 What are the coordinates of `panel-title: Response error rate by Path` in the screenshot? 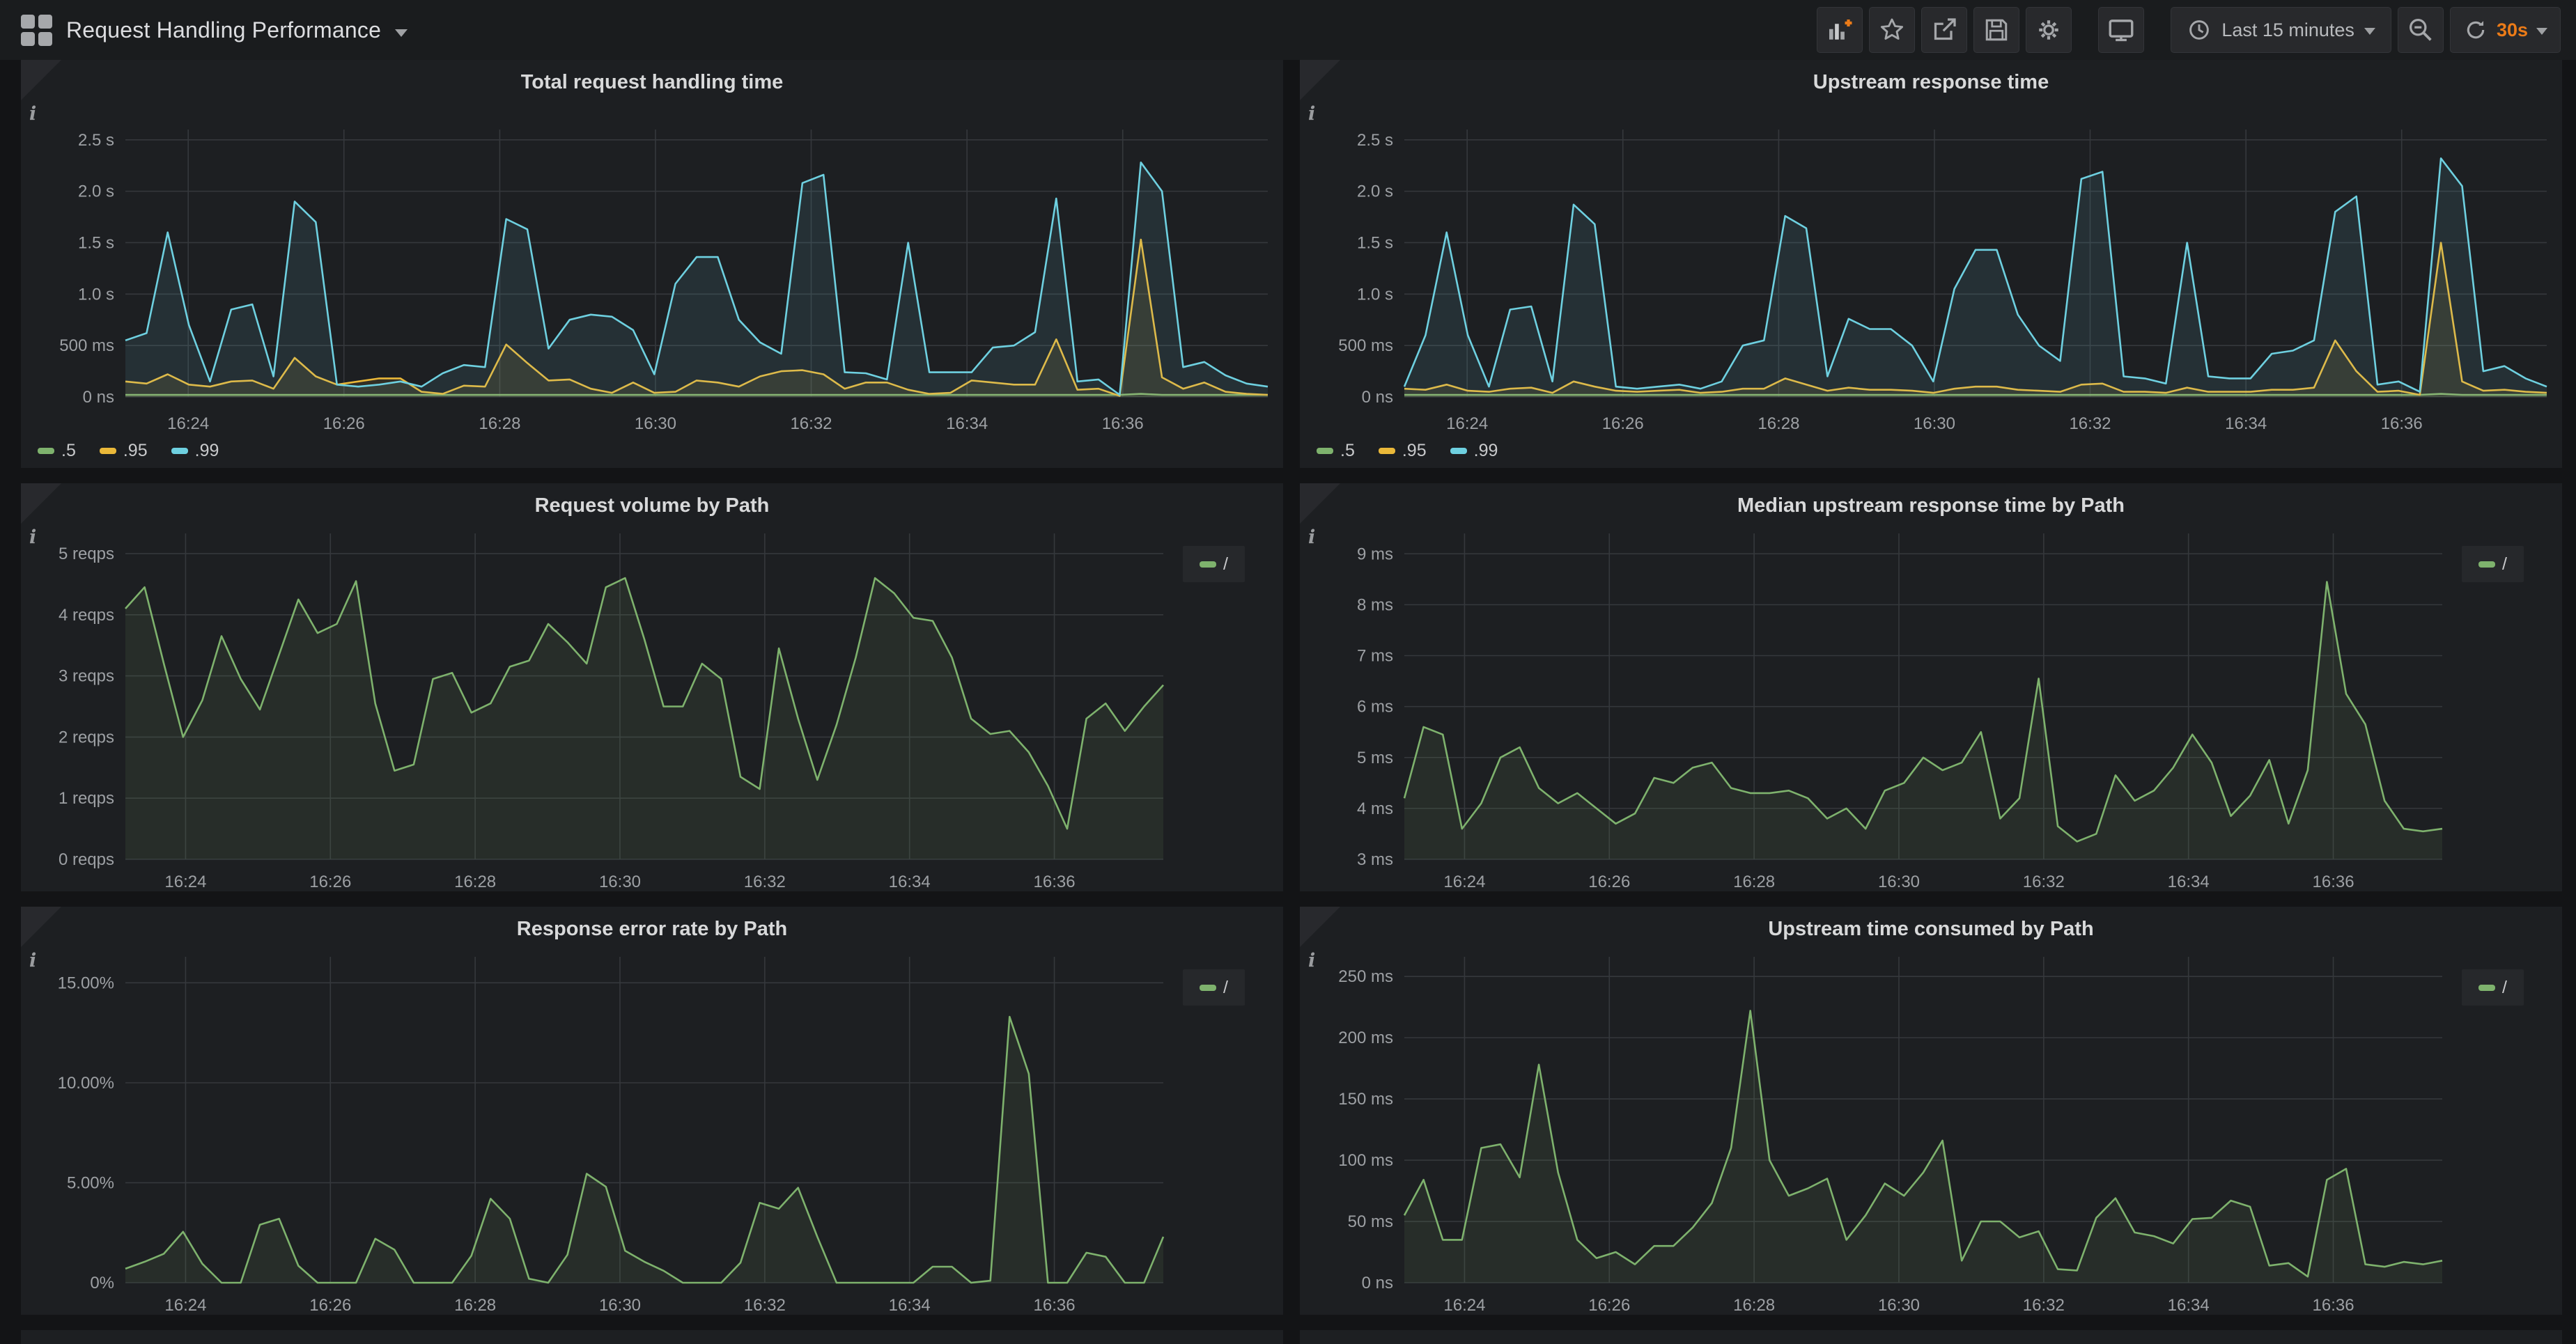 It's located at (652, 929).